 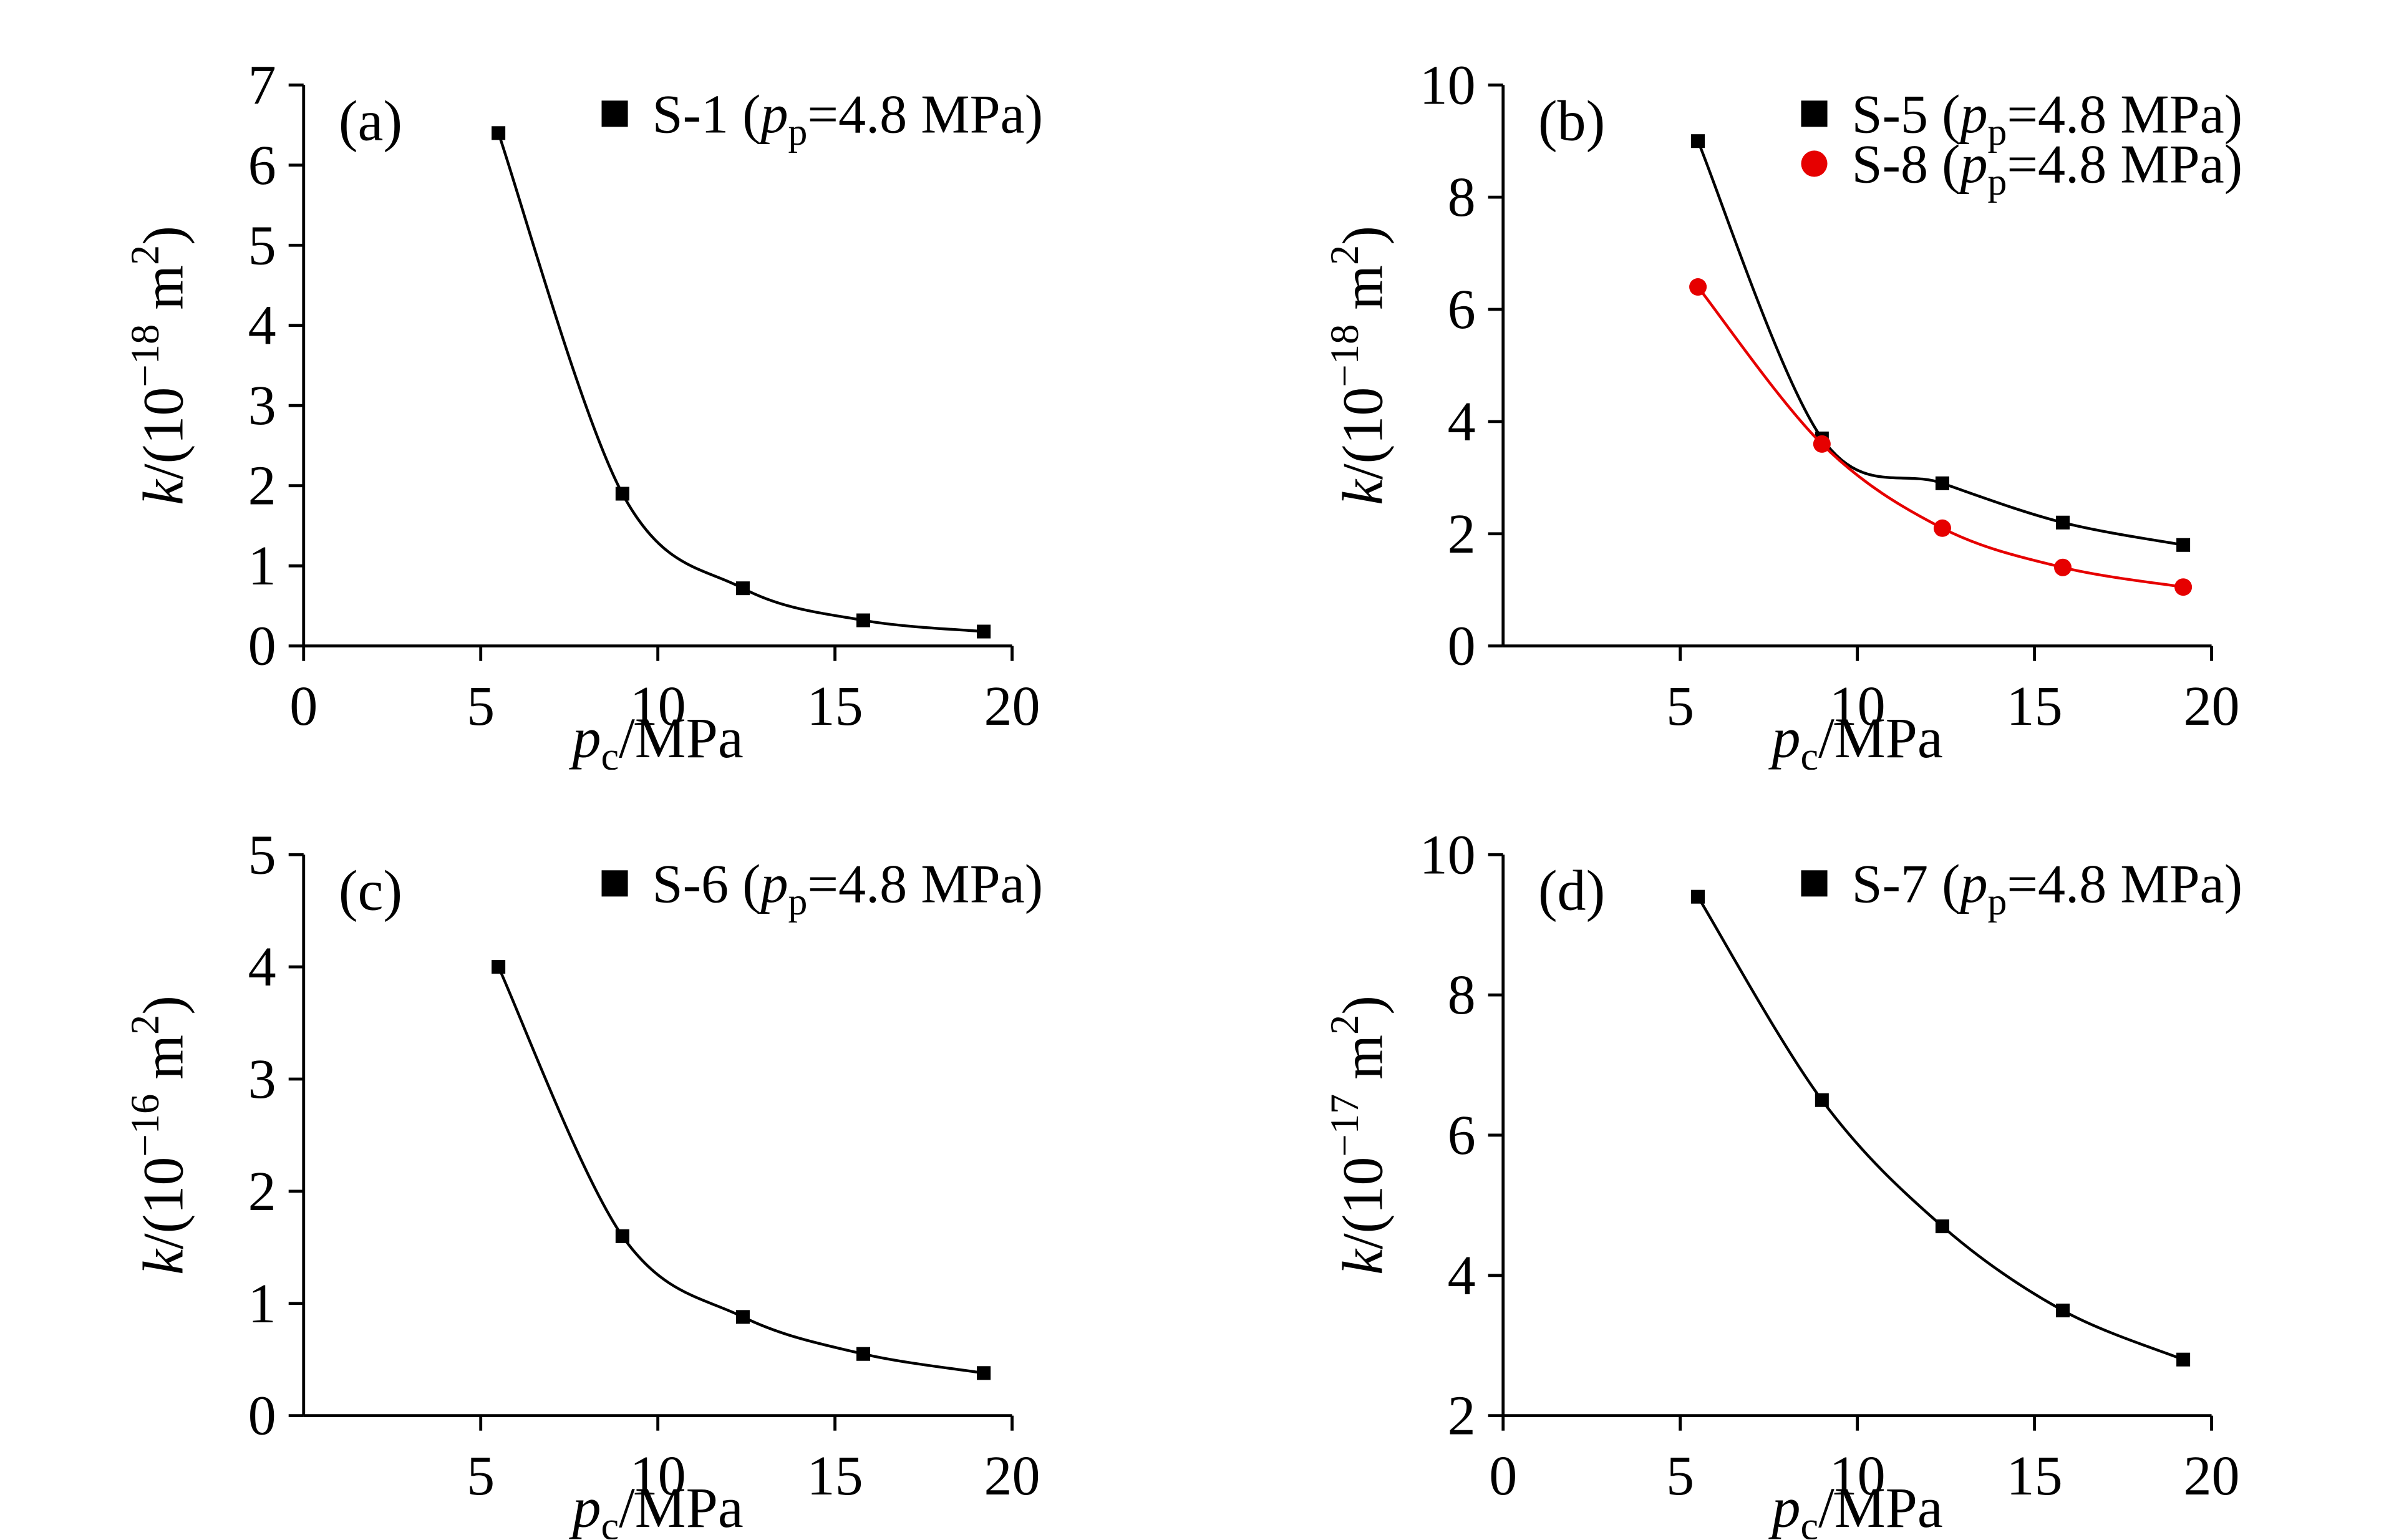 I want to click on legend: S-5 (pp=4.8 MPa)S-8 (pp=4.8 MPa), so click(x=2021, y=143).